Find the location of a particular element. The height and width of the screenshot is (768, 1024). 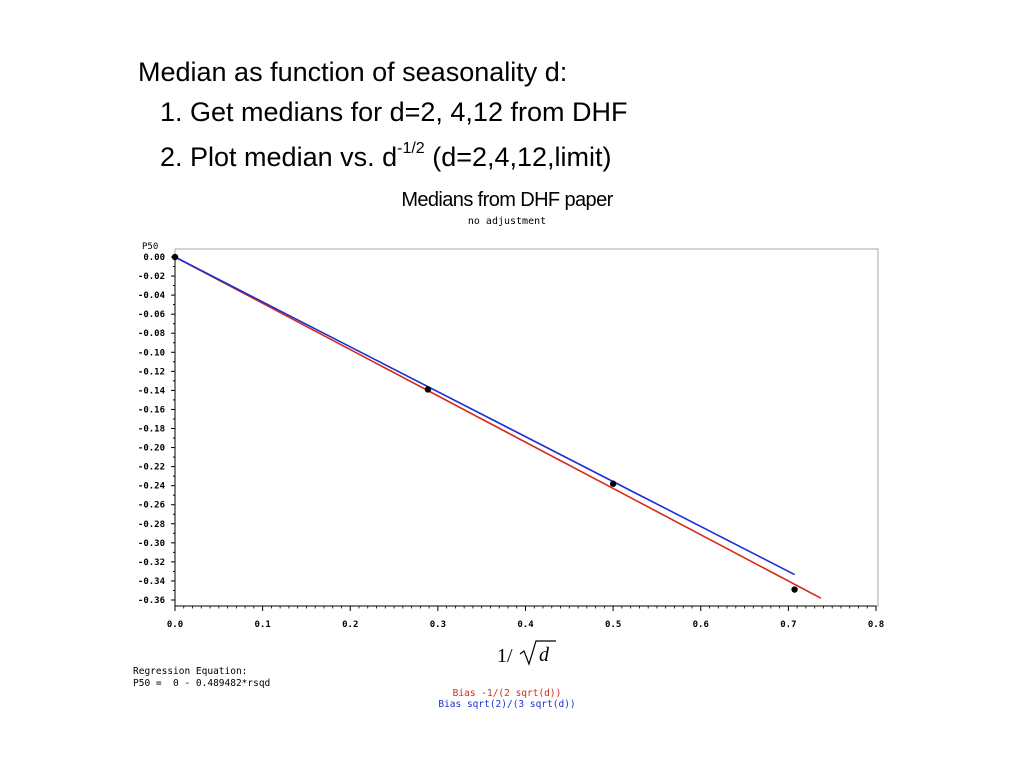

chart-subtitle: no adjustment is located at coordinates (507, 221).